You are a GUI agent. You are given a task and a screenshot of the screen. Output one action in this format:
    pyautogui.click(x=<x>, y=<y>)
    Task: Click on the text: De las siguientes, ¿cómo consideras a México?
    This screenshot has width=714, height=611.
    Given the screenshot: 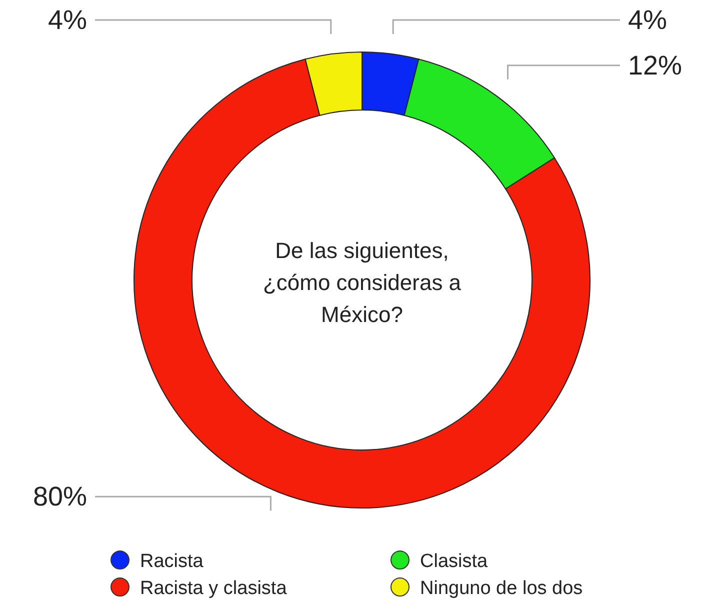 What is the action you would take?
    pyautogui.click(x=362, y=282)
    